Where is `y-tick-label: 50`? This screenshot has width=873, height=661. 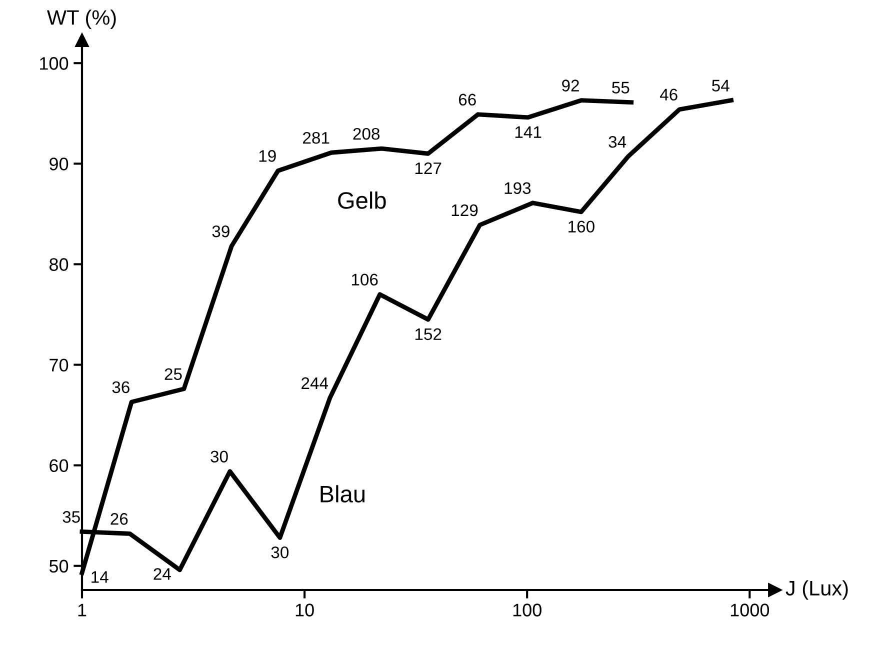 y-tick-label: 50 is located at coordinates (58, 566).